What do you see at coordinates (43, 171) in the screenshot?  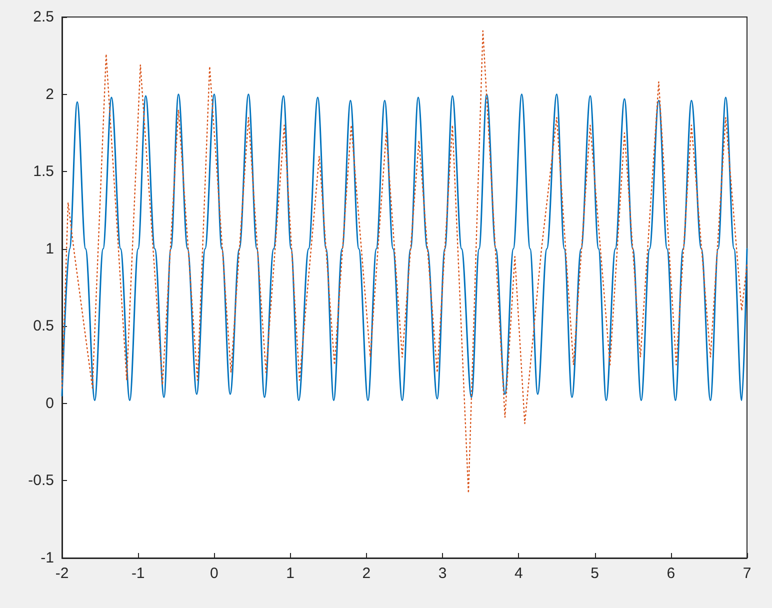 I see `y-tick-label: 1.5` at bounding box center [43, 171].